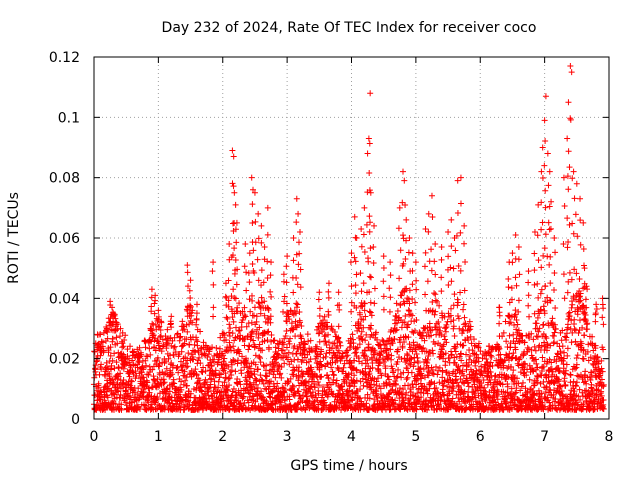 This screenshot has width=640, height=480. What do you see at coordinates (64, 299) in the screenshot?
I see `y-tick-label: 0.04` at bounding box center [64, 299].